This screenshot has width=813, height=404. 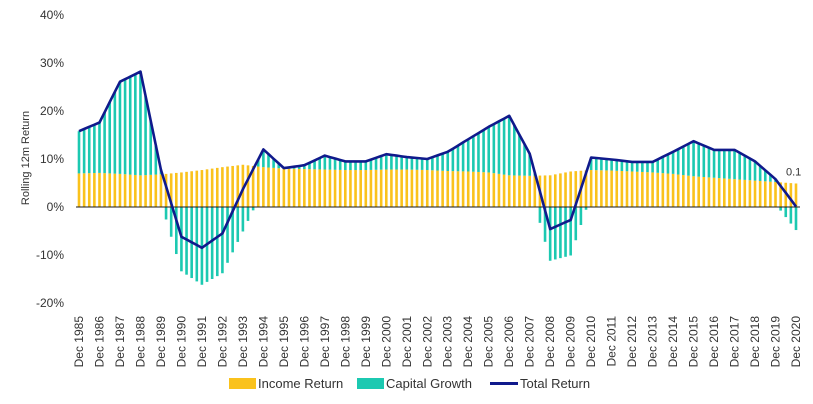 I want to click on x-tick-label: Dec 1993, so click(x=243, y=342).